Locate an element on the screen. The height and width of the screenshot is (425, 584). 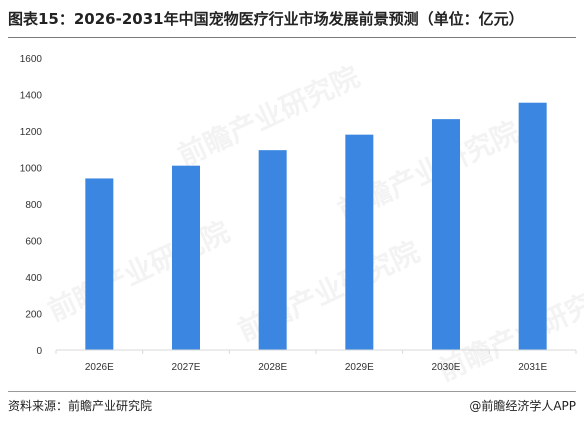
bar-2030E is located at coordinates (446, 234).